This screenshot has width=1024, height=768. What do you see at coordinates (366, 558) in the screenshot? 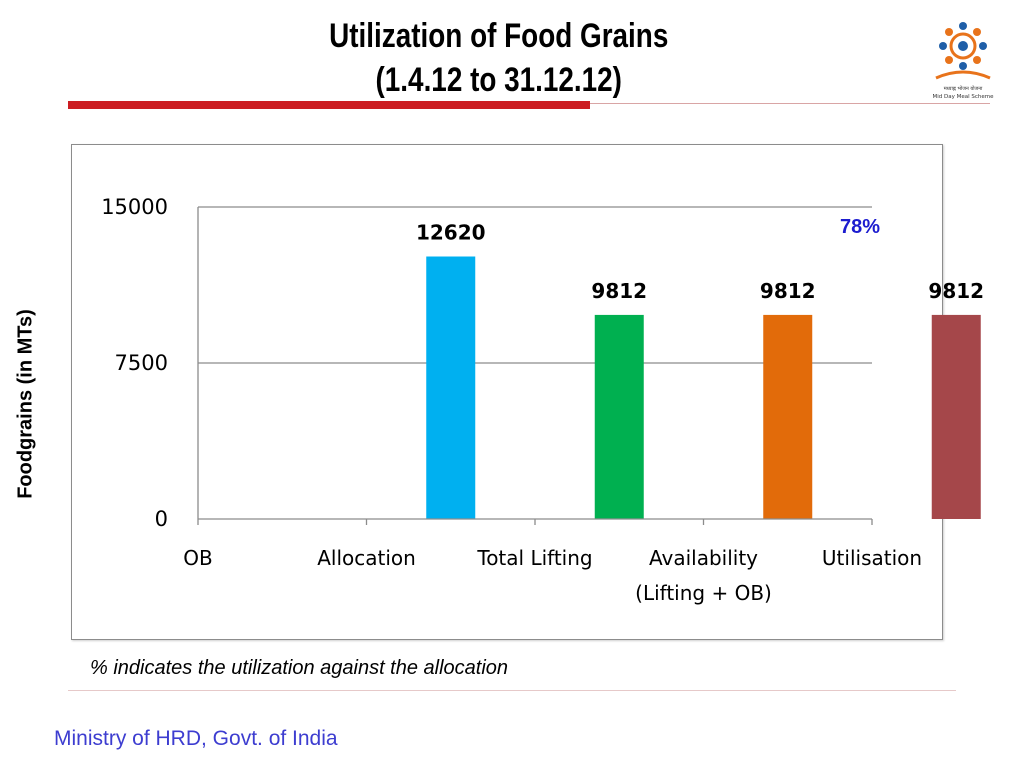
I see `x-tick-label: Allocation` at bounding box center [366, 558].